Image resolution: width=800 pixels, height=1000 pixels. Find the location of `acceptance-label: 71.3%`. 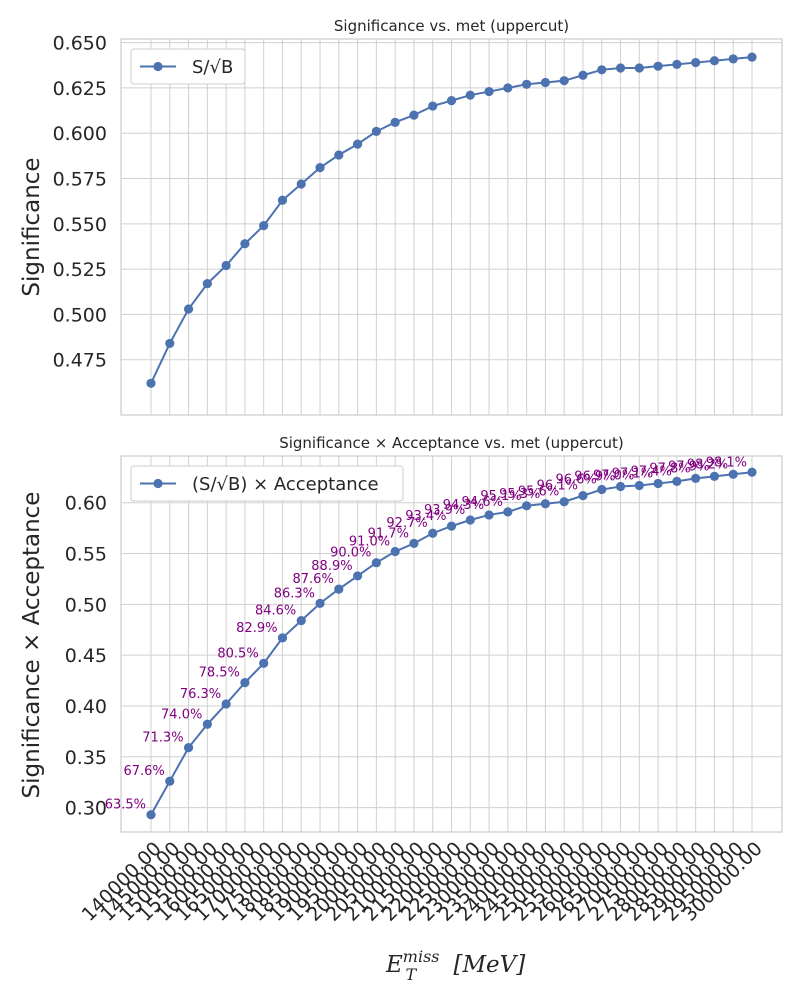

acceptance-label: 71.3% is located at coordinates (162, 738).